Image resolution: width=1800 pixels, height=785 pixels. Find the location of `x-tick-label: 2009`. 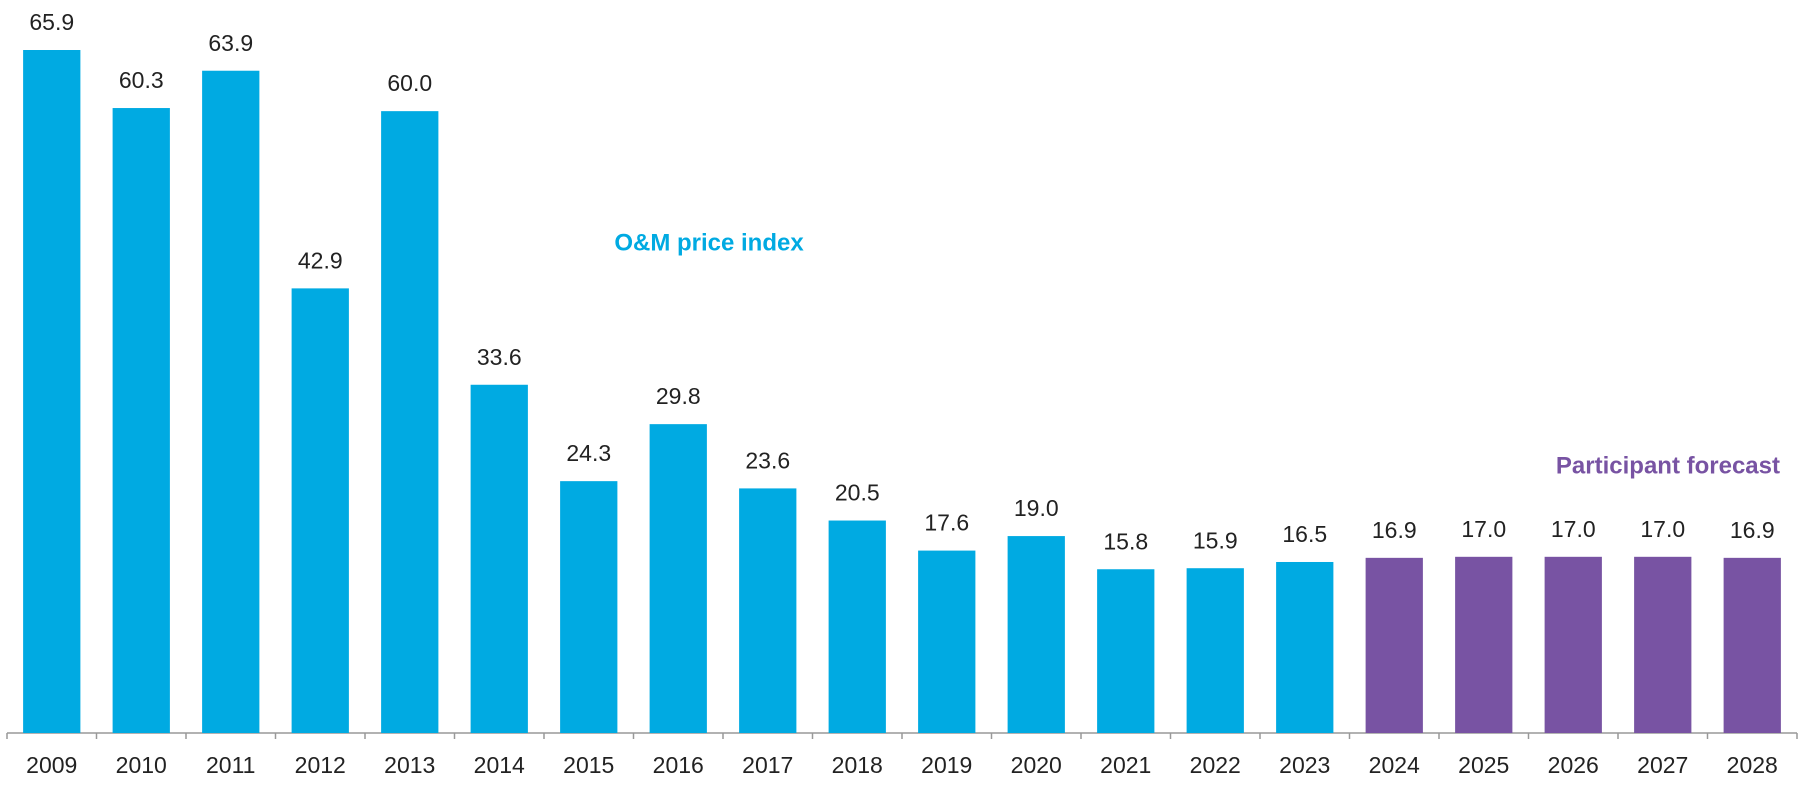

x-tick-label: 2009 is located at coordinates (51, 765).